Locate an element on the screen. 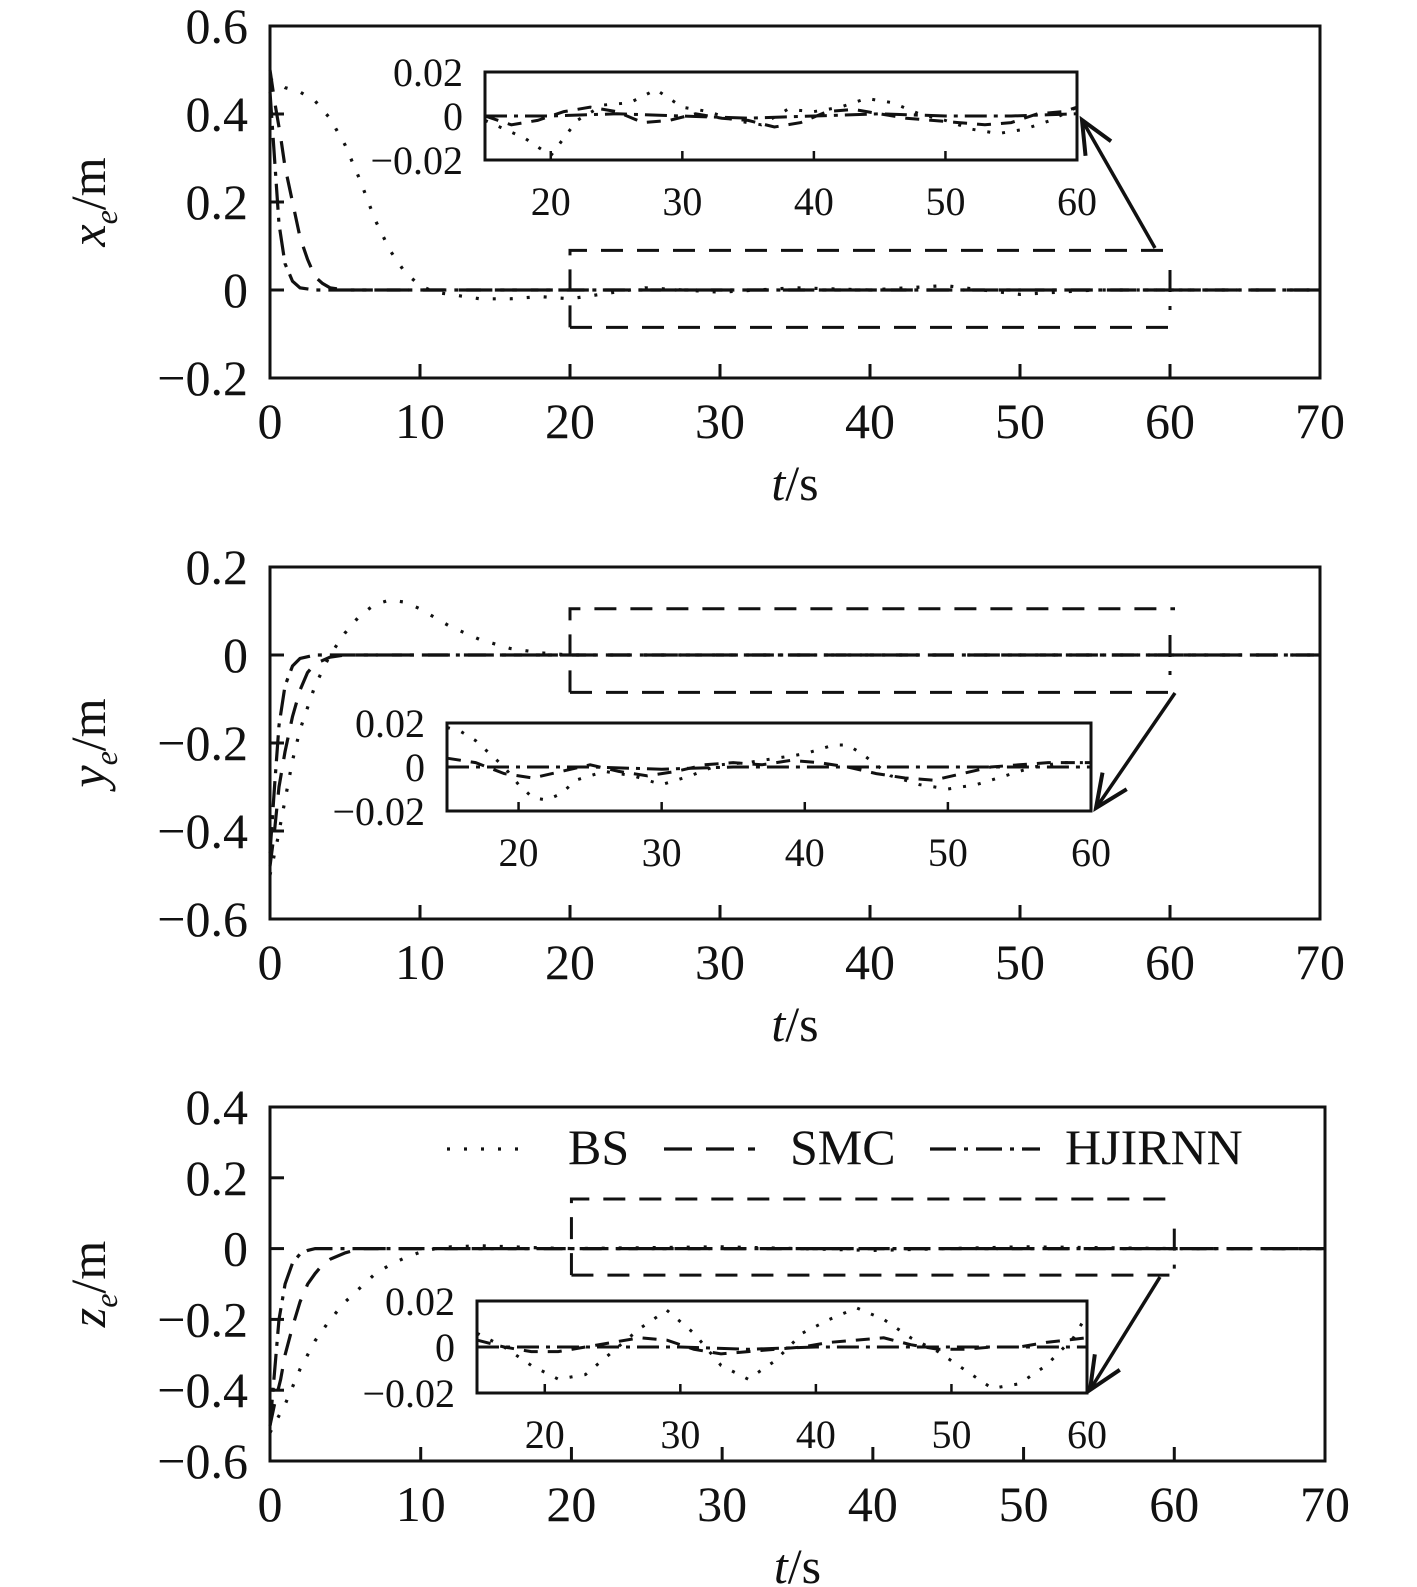 The height and width of the screenshot is (1587, 1417). y-axis-var: x is located at coordinates (88, 235).